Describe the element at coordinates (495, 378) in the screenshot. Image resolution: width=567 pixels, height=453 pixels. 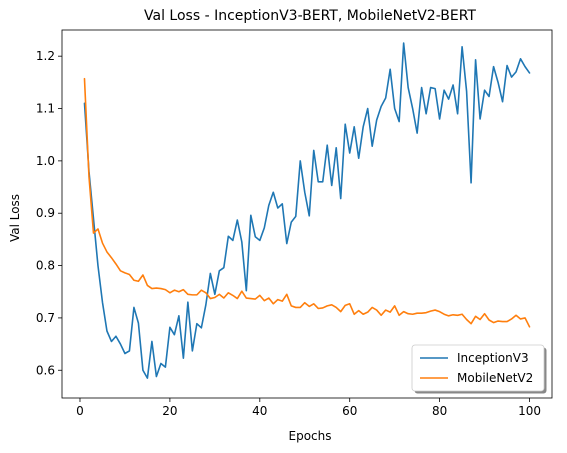
I see `legend-entry-mobilenetv2: MobileNetV2` at that location.